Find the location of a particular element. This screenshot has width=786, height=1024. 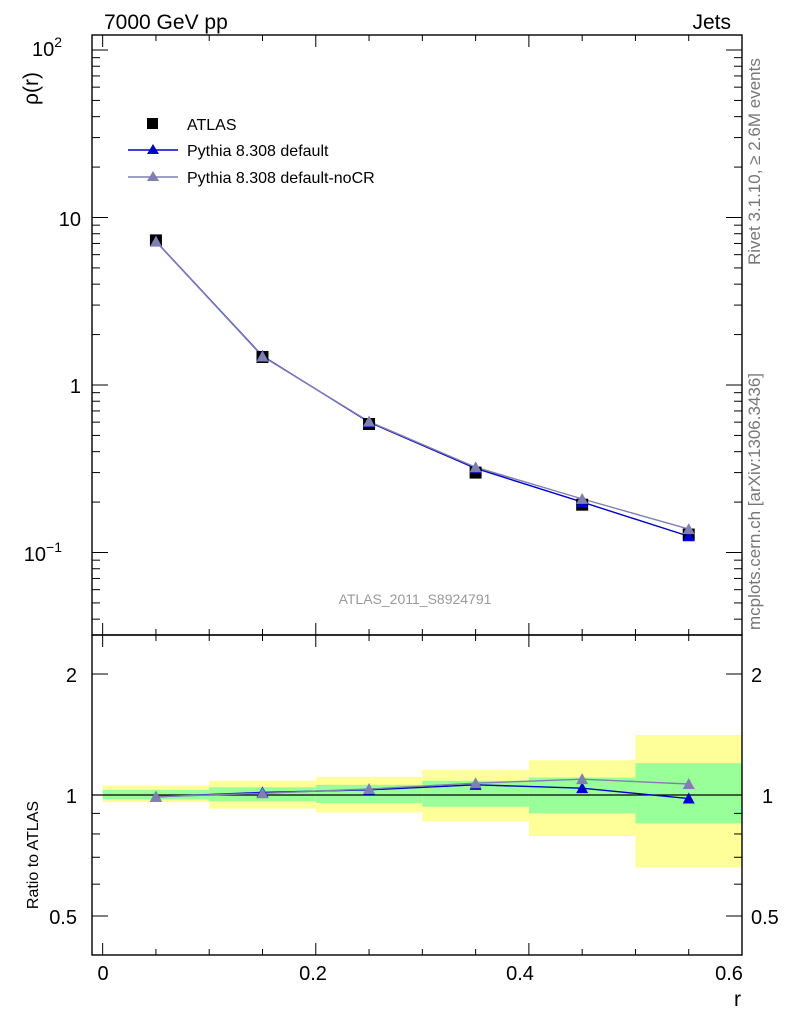

y-tick-label-1: 1 is located at coordinates (75, 387).